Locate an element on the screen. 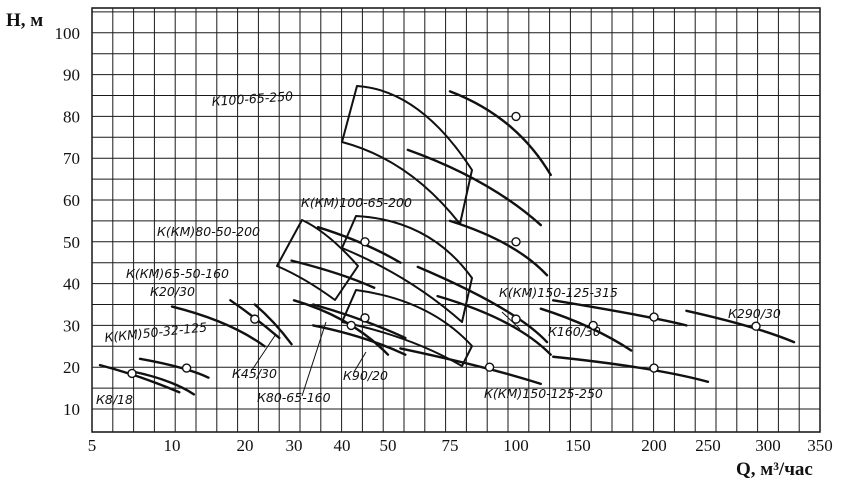  x-tick-label: 150 is located at coordinates (578, 445).